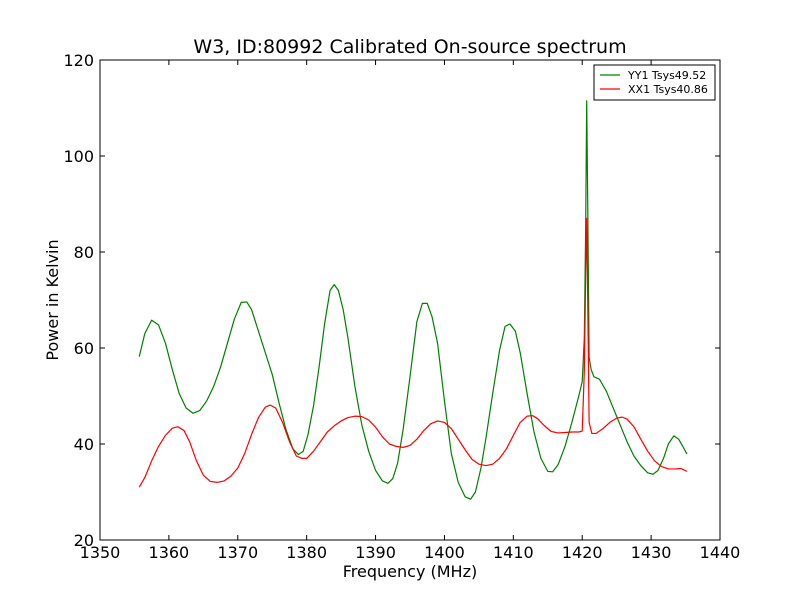  I want to click on x-axis-label: Frequency (MHz), so click(410, 571).